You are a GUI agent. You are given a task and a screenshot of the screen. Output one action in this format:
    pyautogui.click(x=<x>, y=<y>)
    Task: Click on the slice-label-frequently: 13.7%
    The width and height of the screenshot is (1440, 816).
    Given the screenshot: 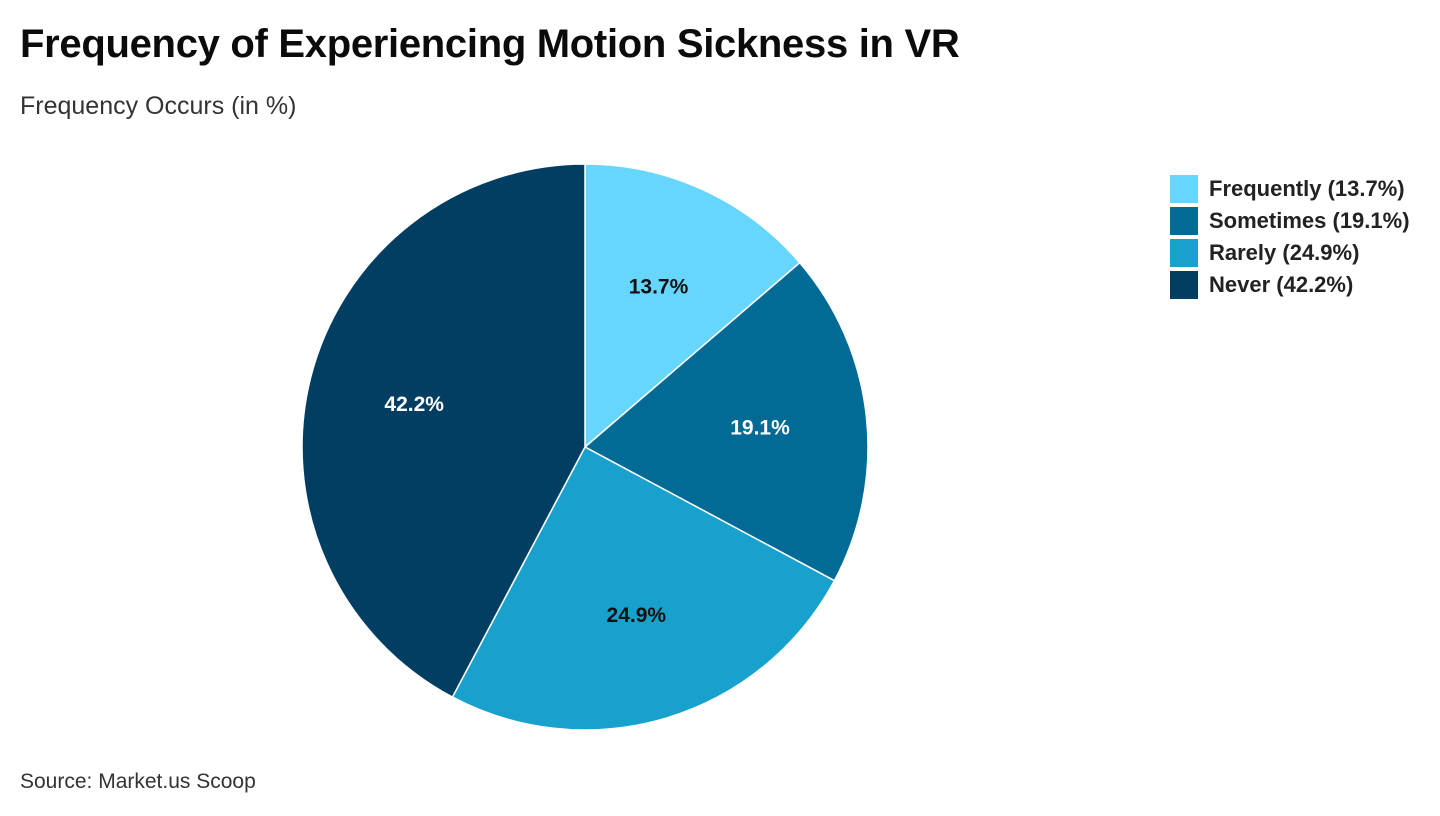 What is the action you would take?
    pyautogui.click(x=659, y=287)
    